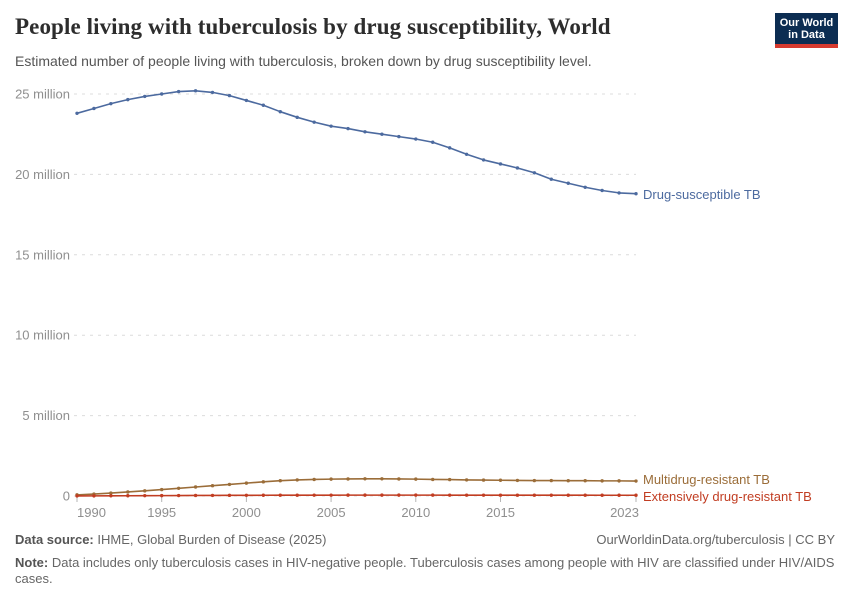 Image resolution: width=850 pixels, height=600 pixels. What do you see at coordinates (706, 479) in the screenshot?
I see `series-label-multidrug-resistant-tb: Multidrug-resistant TB` at bounding box center [706, 479].